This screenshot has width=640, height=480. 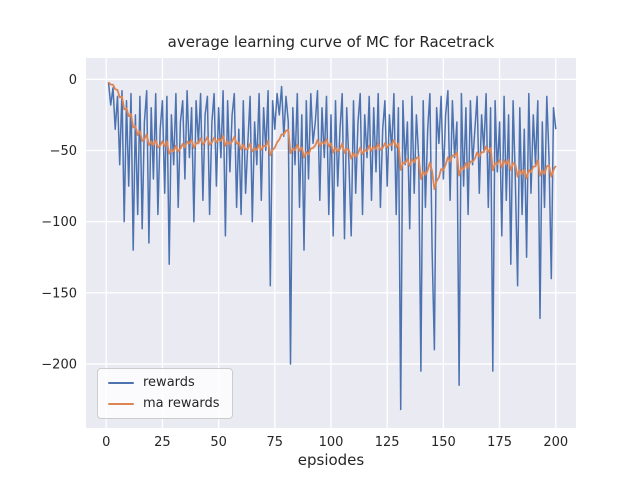 I want to click on y-tick-label: 0, so click(x=73, y=80).